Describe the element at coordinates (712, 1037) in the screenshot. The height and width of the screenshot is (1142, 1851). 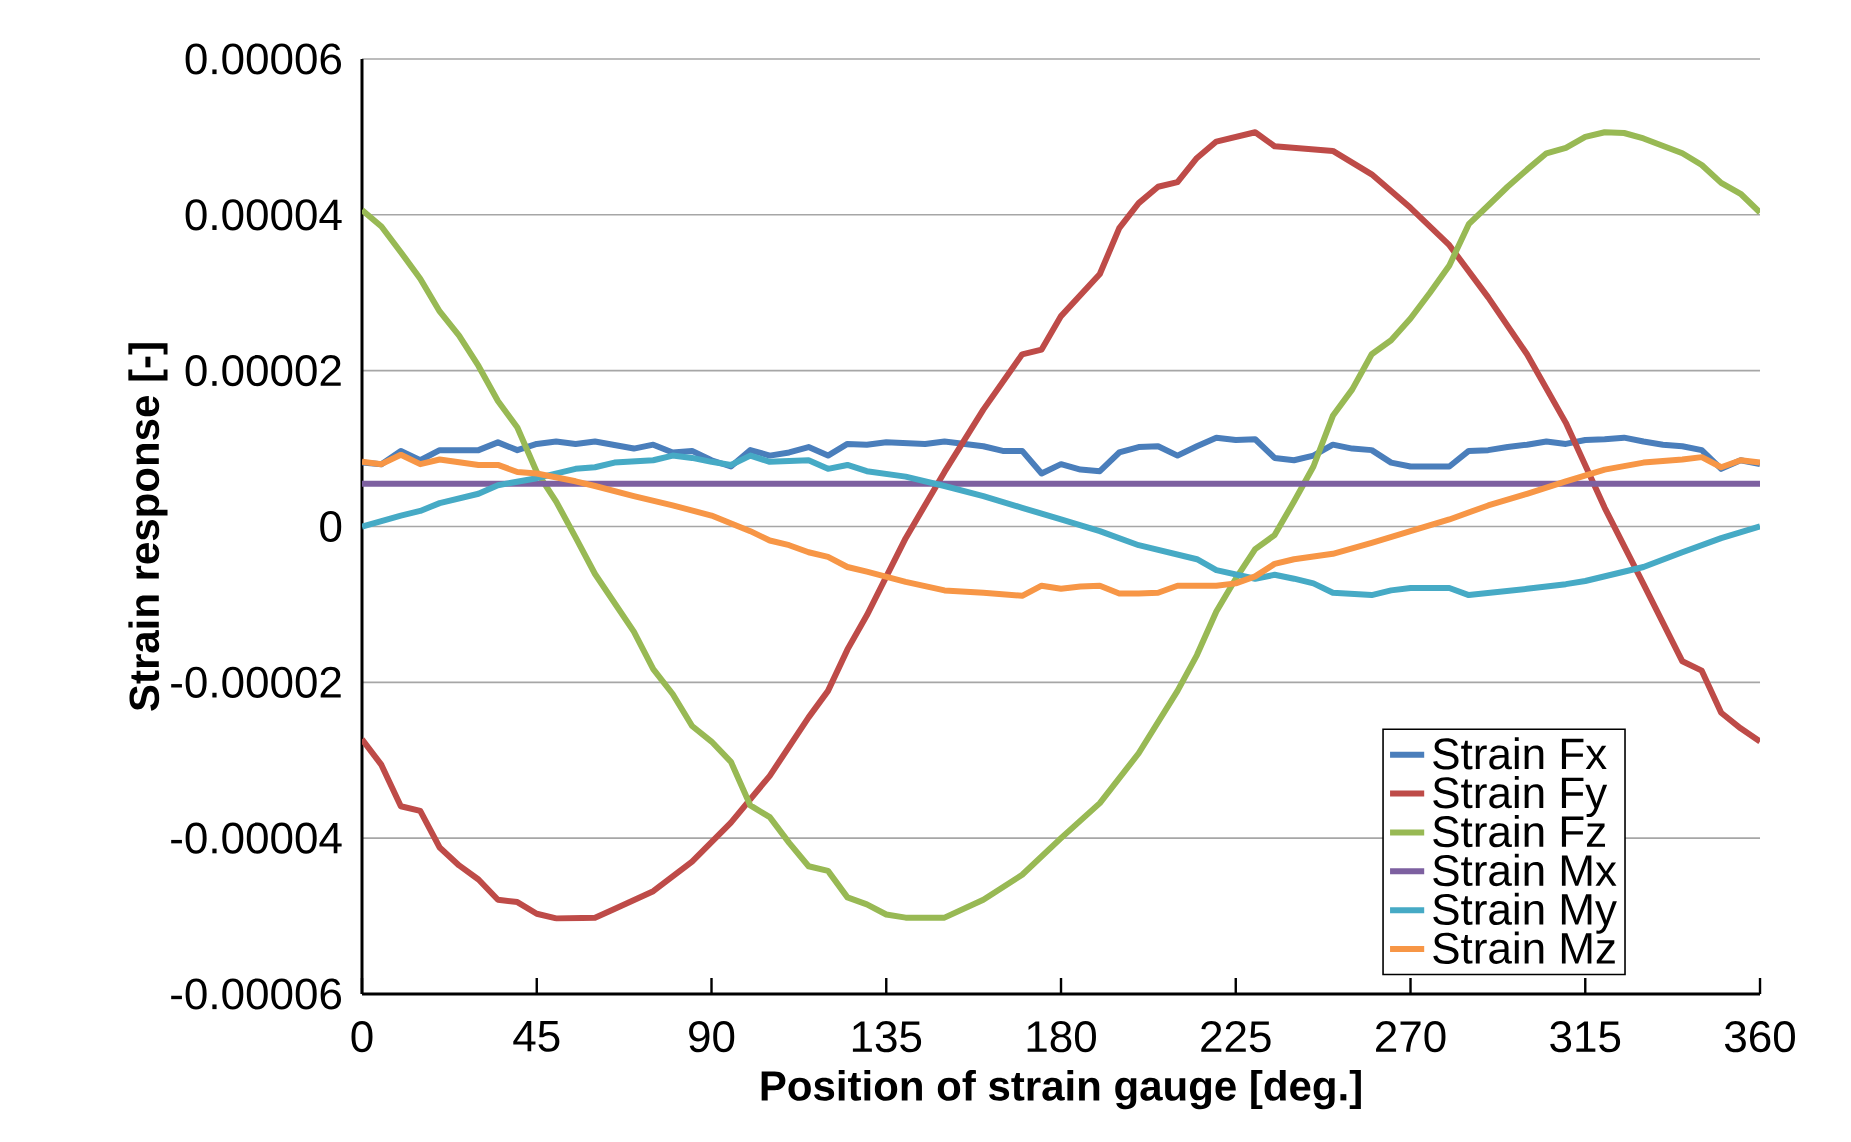
I see `x-tick-label: 90` at that location.